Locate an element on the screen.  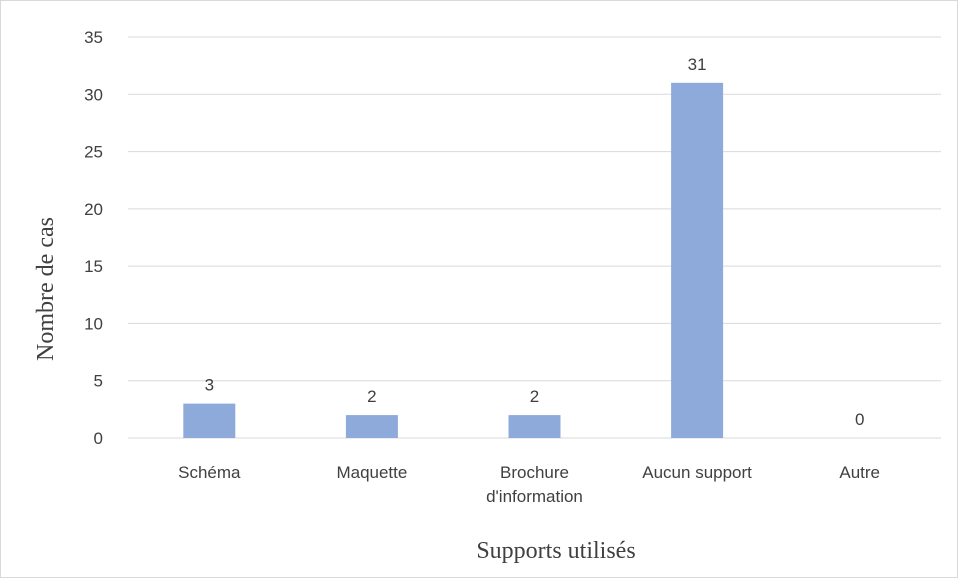
x-tick-label-line: d'information is located at coordinates (534, 496).